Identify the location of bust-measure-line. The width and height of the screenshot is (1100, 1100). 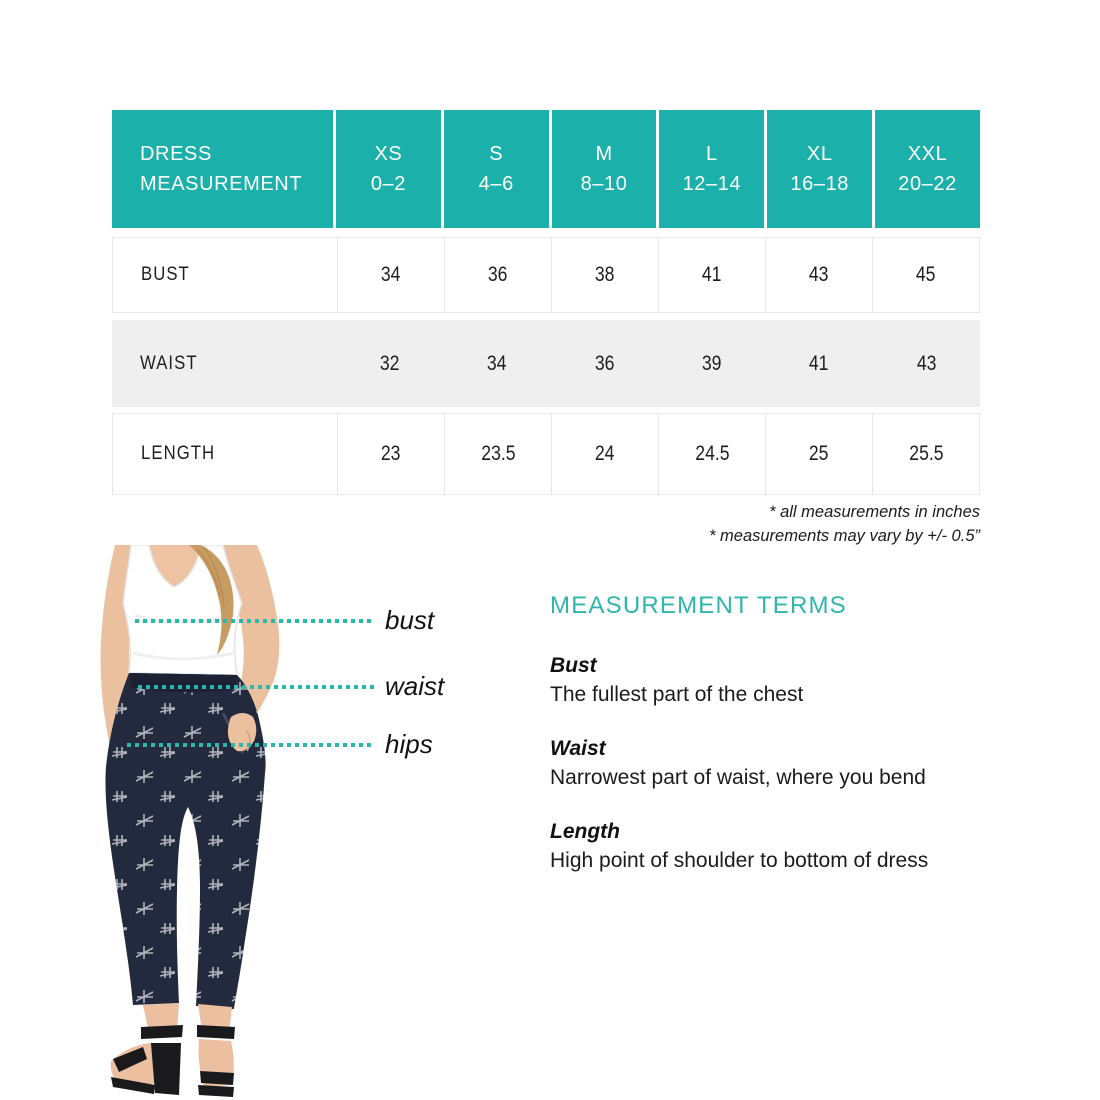
(255, 621).